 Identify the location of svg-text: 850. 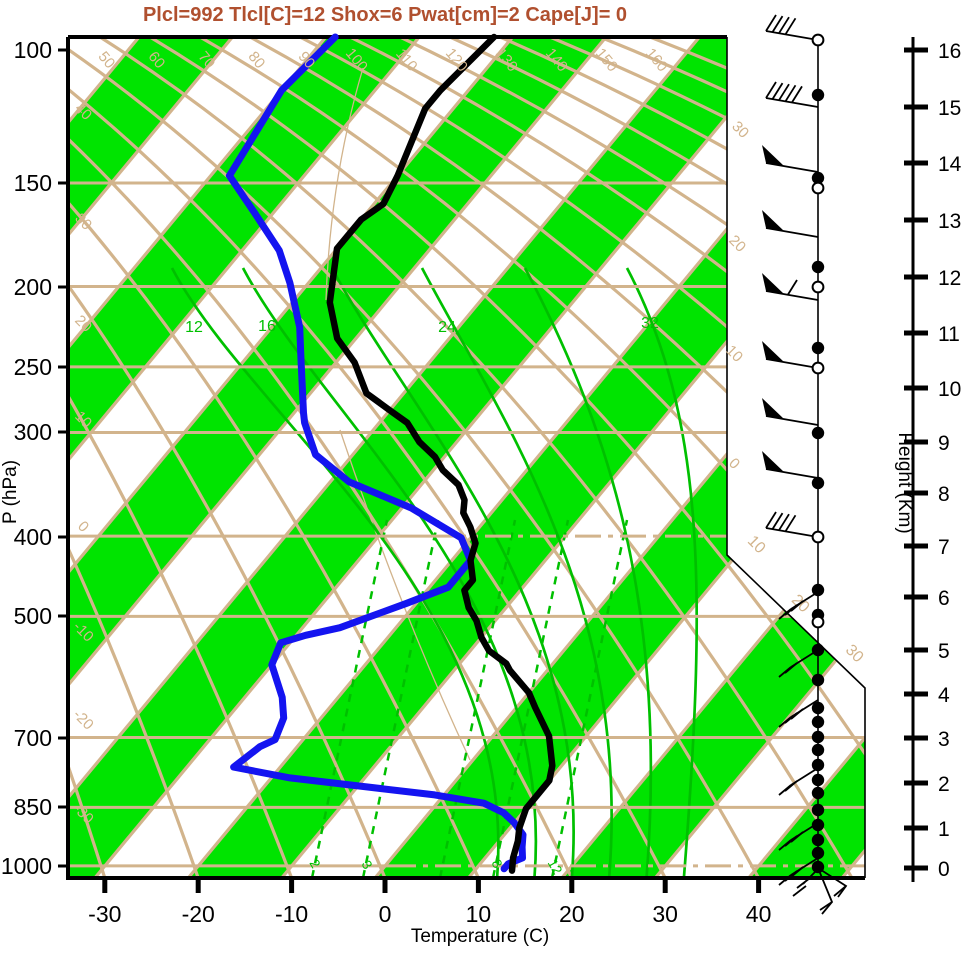
(33, 807).